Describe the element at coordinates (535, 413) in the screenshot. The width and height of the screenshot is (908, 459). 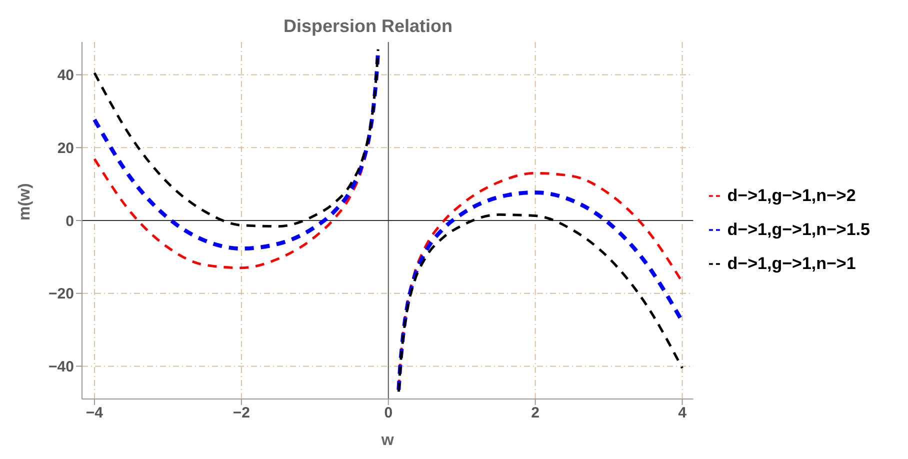
I see `x-tick-label: 2` at that location.